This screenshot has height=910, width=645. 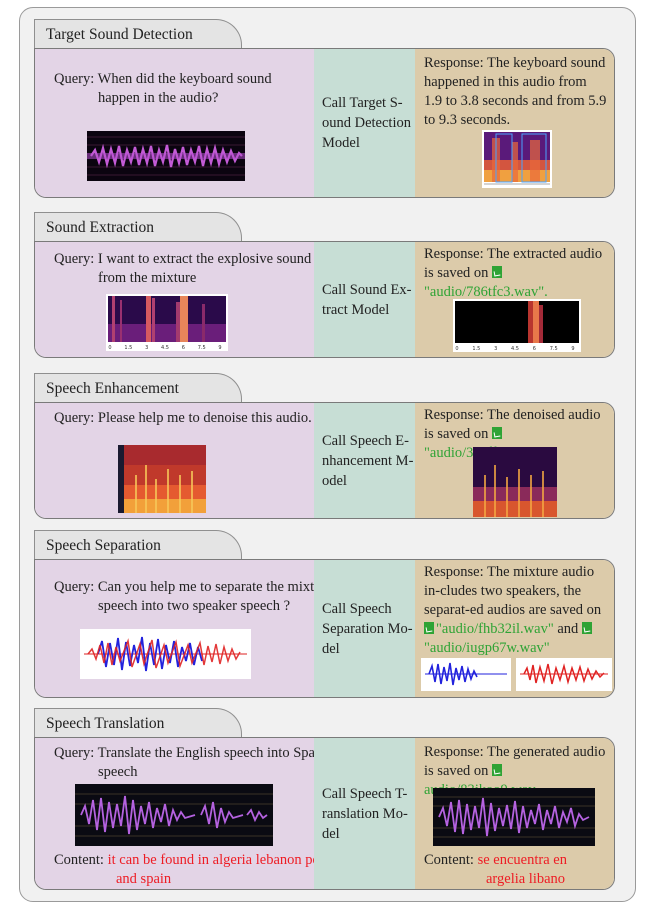 I want to click on response-prefix: Response: The denoised audio is saved on, so click(x=512, y=424).